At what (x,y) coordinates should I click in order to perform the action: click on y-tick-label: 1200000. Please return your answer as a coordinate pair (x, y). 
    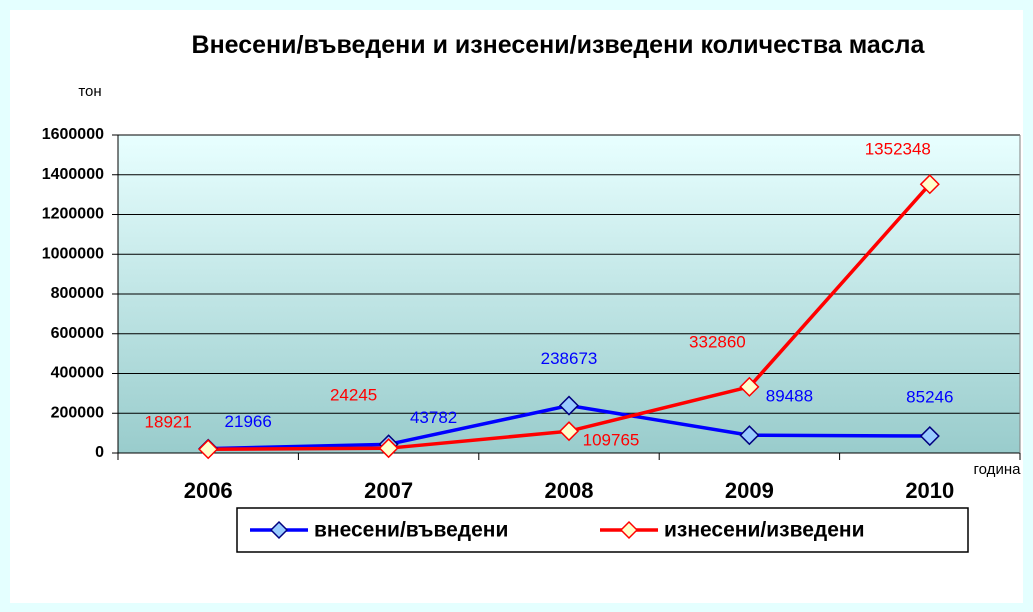
    Looking at the image, I should click on (73, 214).